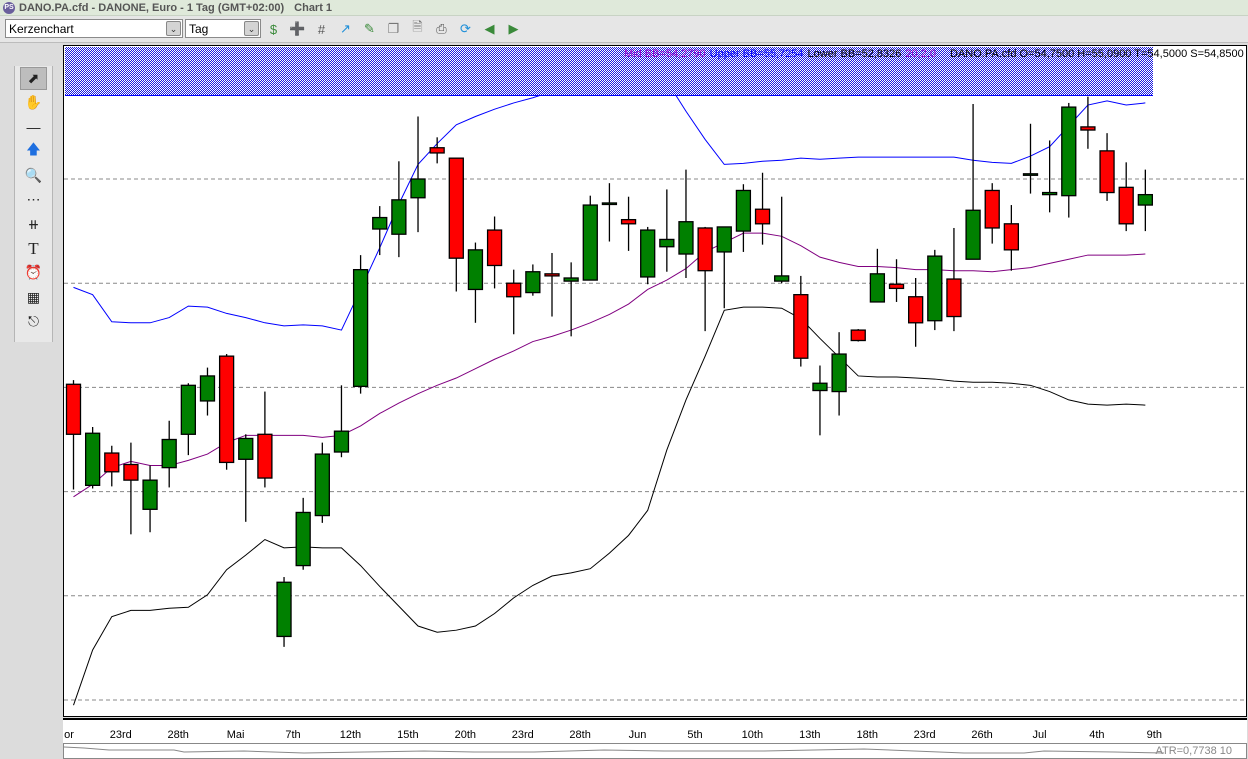 This screenshot has height=759, width=1248. Describe the element at coordinates (9, 7) in the screenshot. I see `app-logo-icon: PS` at that location.